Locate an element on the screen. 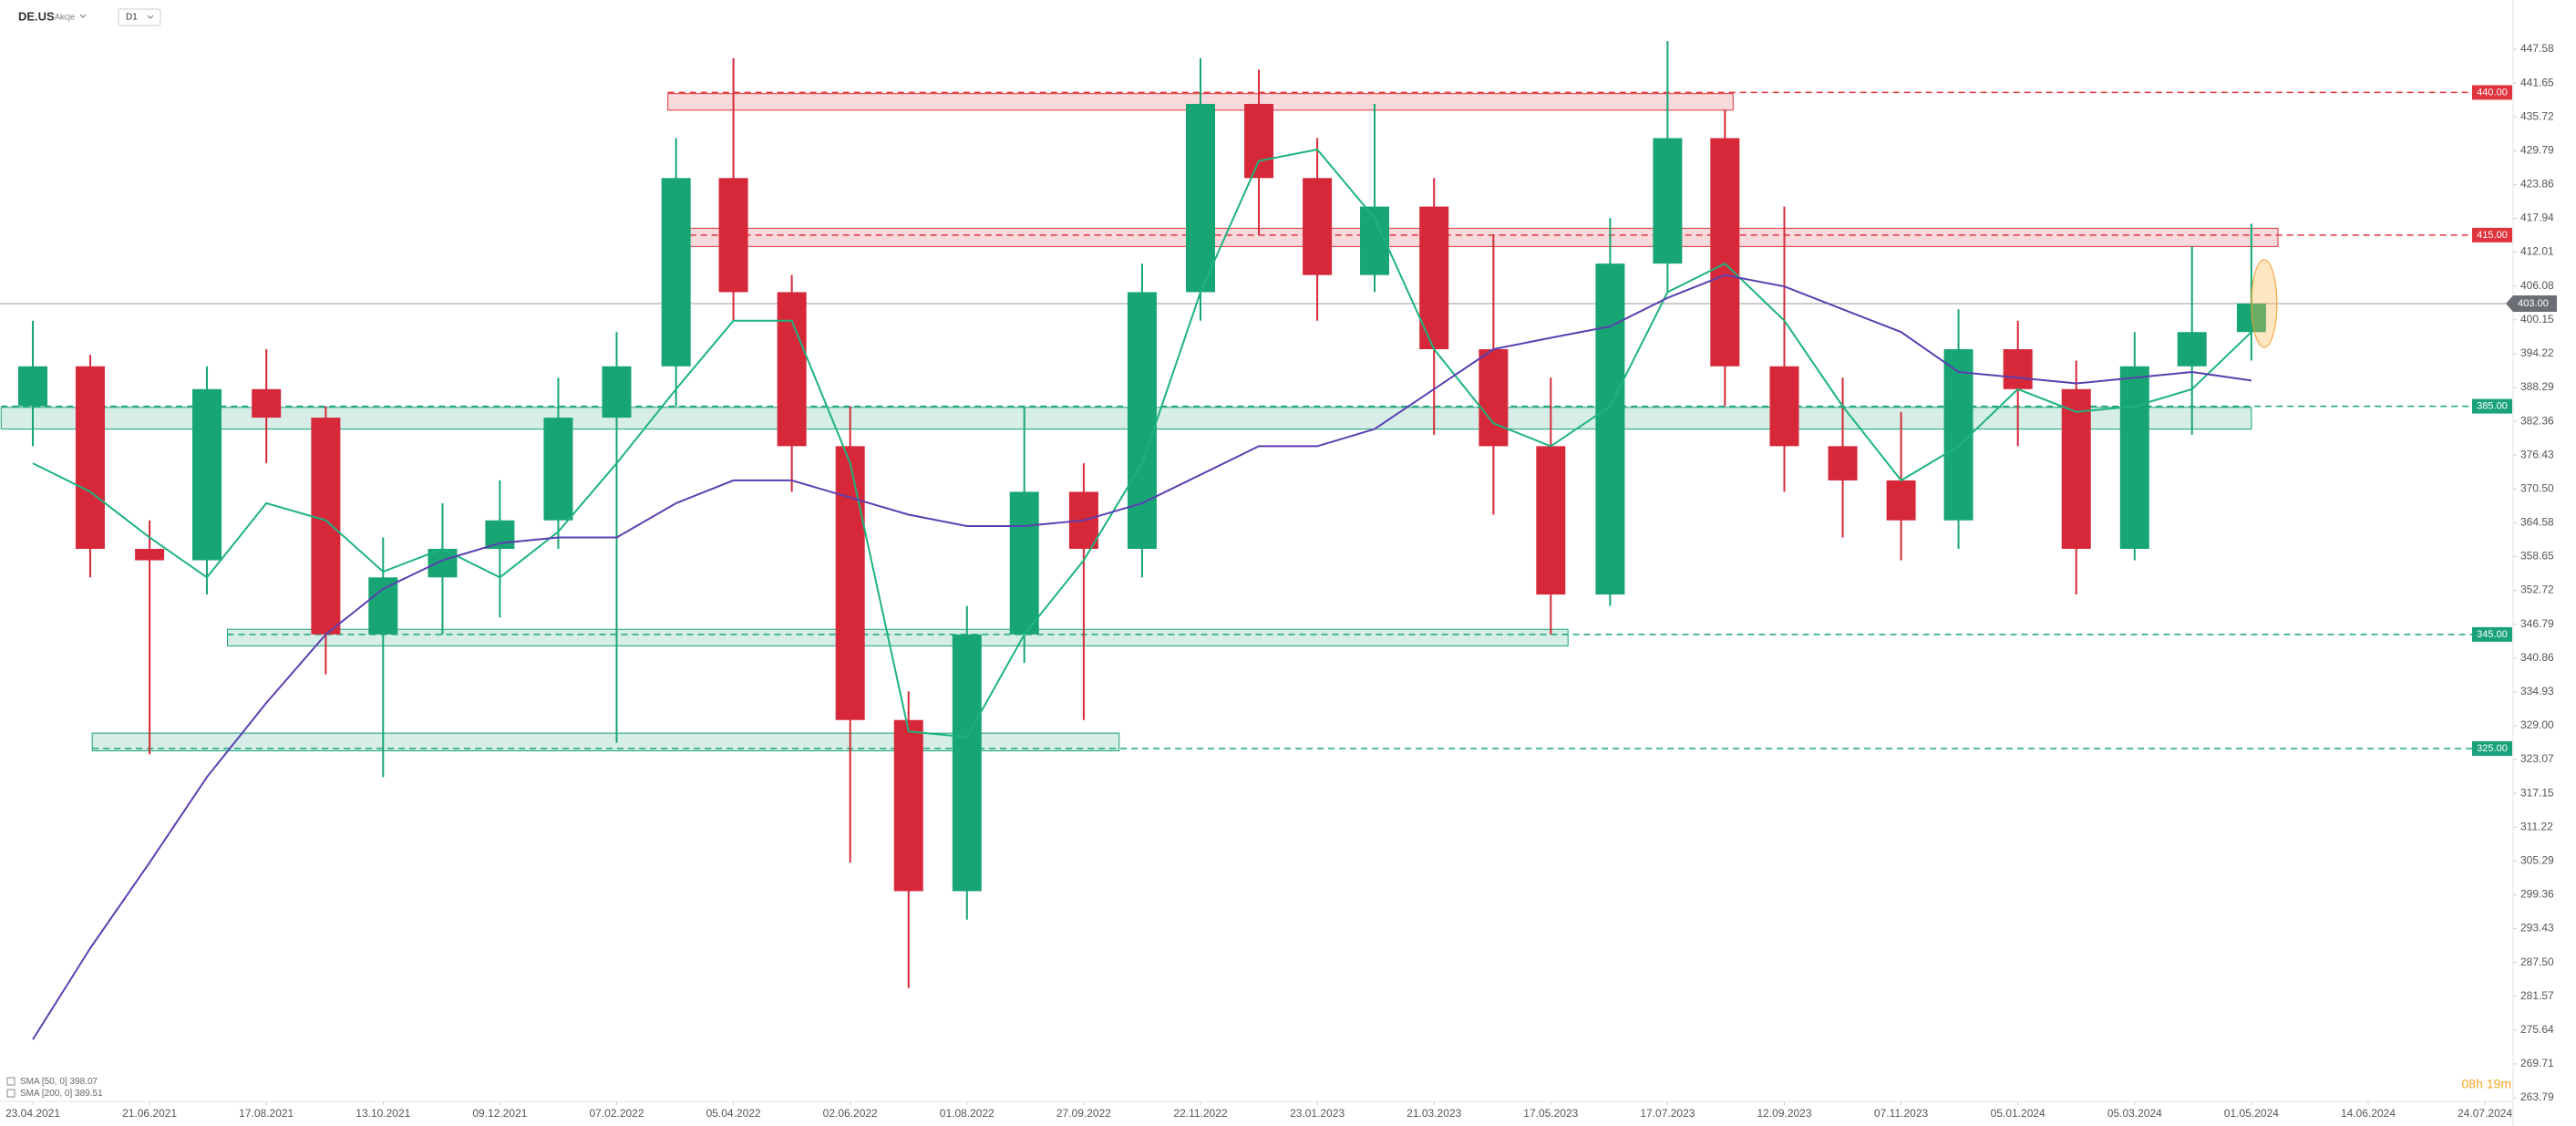 The width and height of the screenshot is (2576, 1126). x-tick-label: 21.03.2023 is located at coordinates (1433, 1114).